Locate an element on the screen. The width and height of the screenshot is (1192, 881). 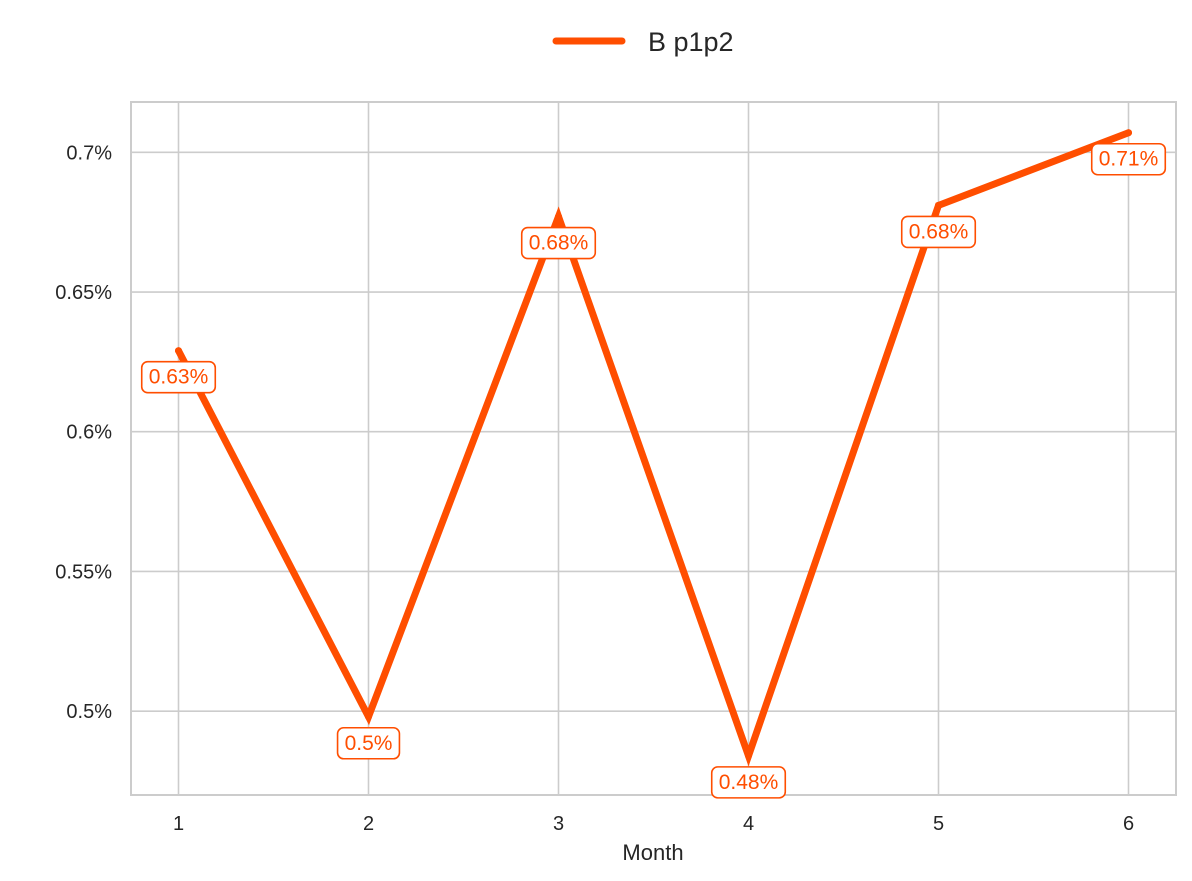
legend: B p1p2 is located at coordinates (643, 42).